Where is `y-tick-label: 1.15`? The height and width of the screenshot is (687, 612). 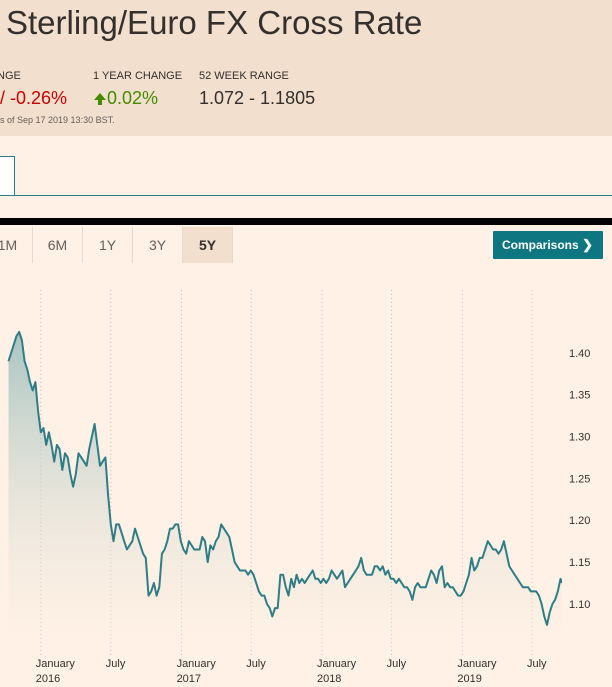
y-tick-label: 1.15 is located at coordinates (579, 563).